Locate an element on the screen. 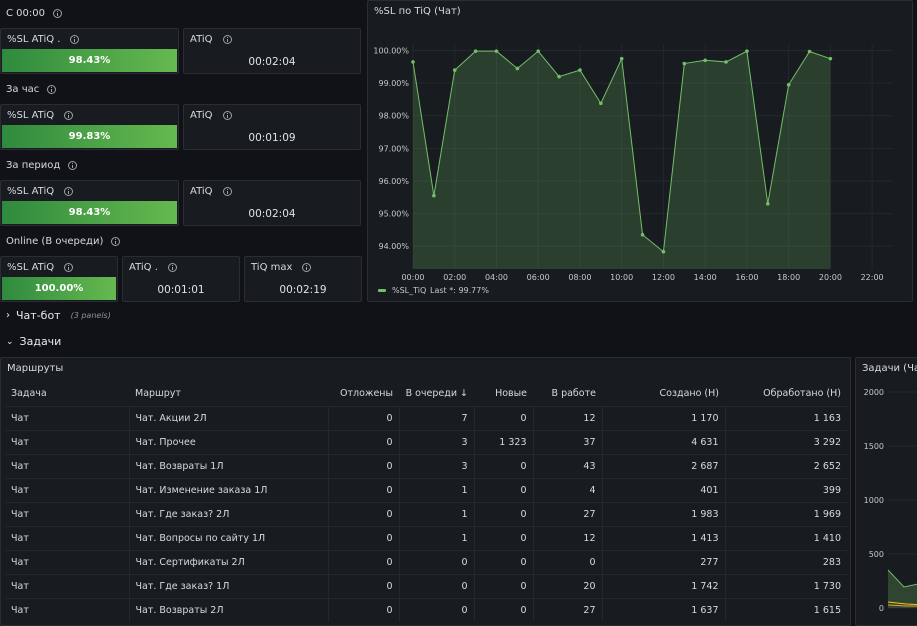 The image size is (917, 626). col-header-created: Создано (Н) is located at coordinates (689, 394).